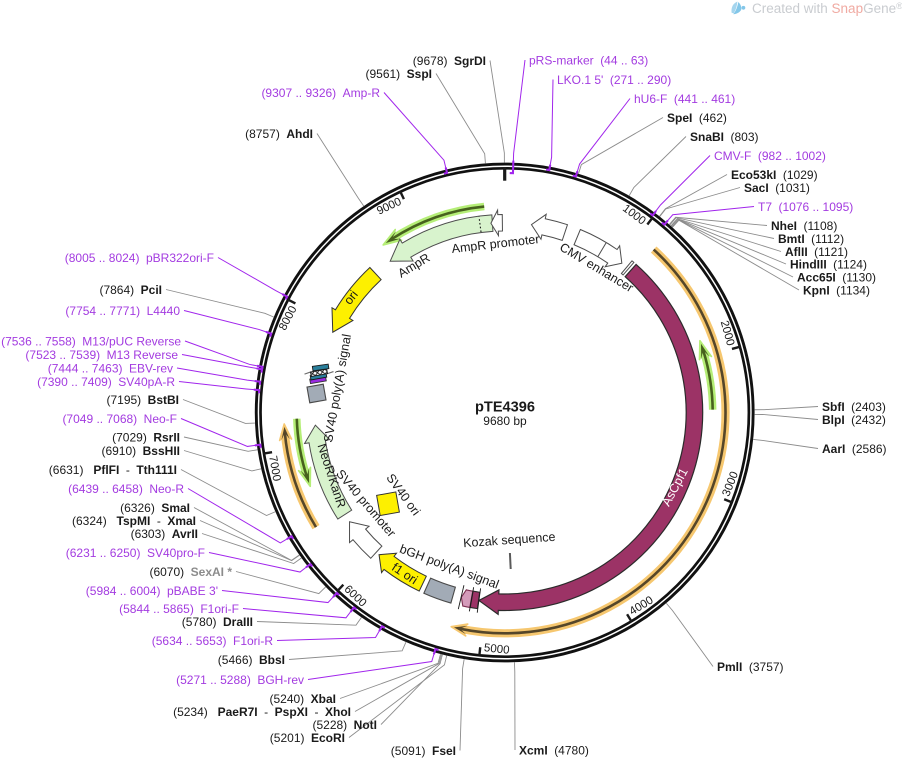 Image resolution: width=902 pixels, height=758 pixels. I want to click on svg-text:SbfI(2403): SbfI (2403), so click(854, 407).